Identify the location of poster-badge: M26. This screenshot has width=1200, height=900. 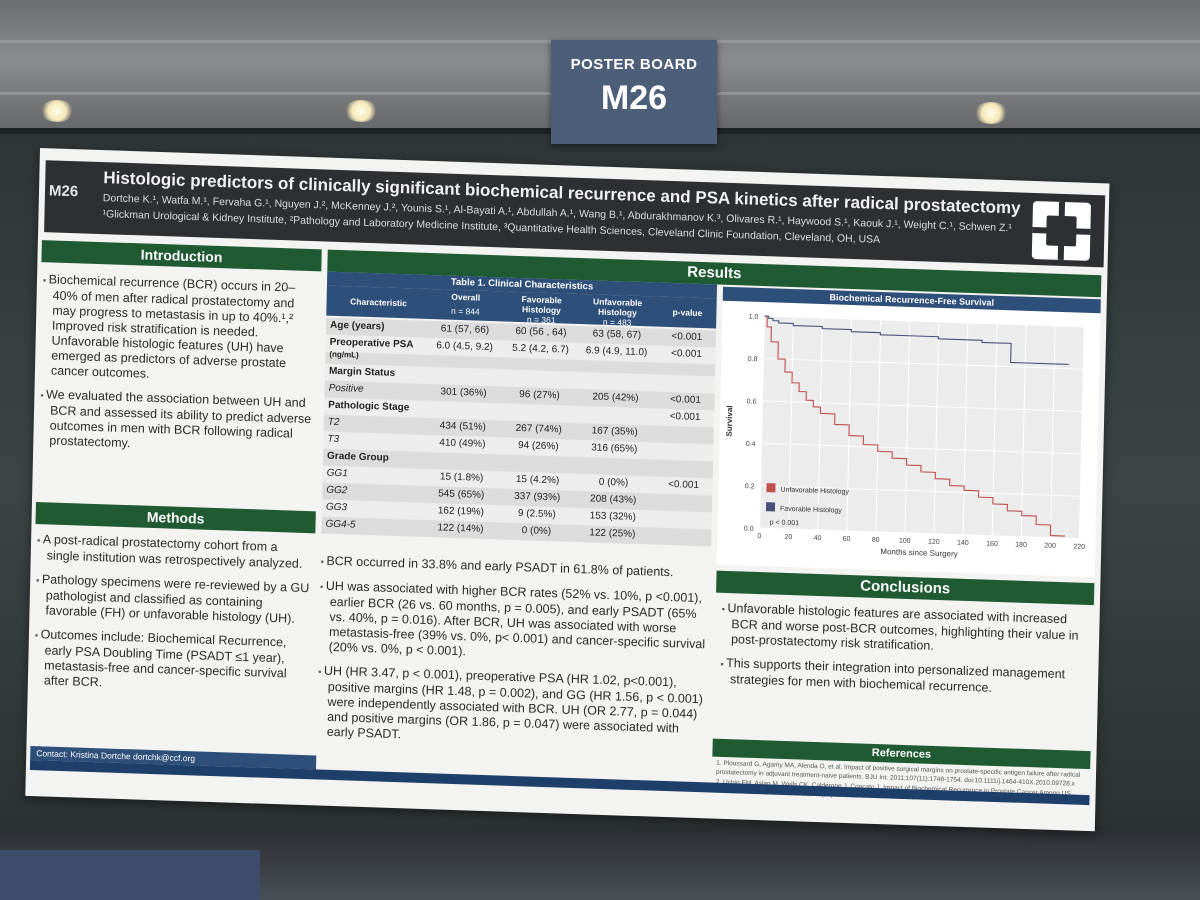
(63, 191).